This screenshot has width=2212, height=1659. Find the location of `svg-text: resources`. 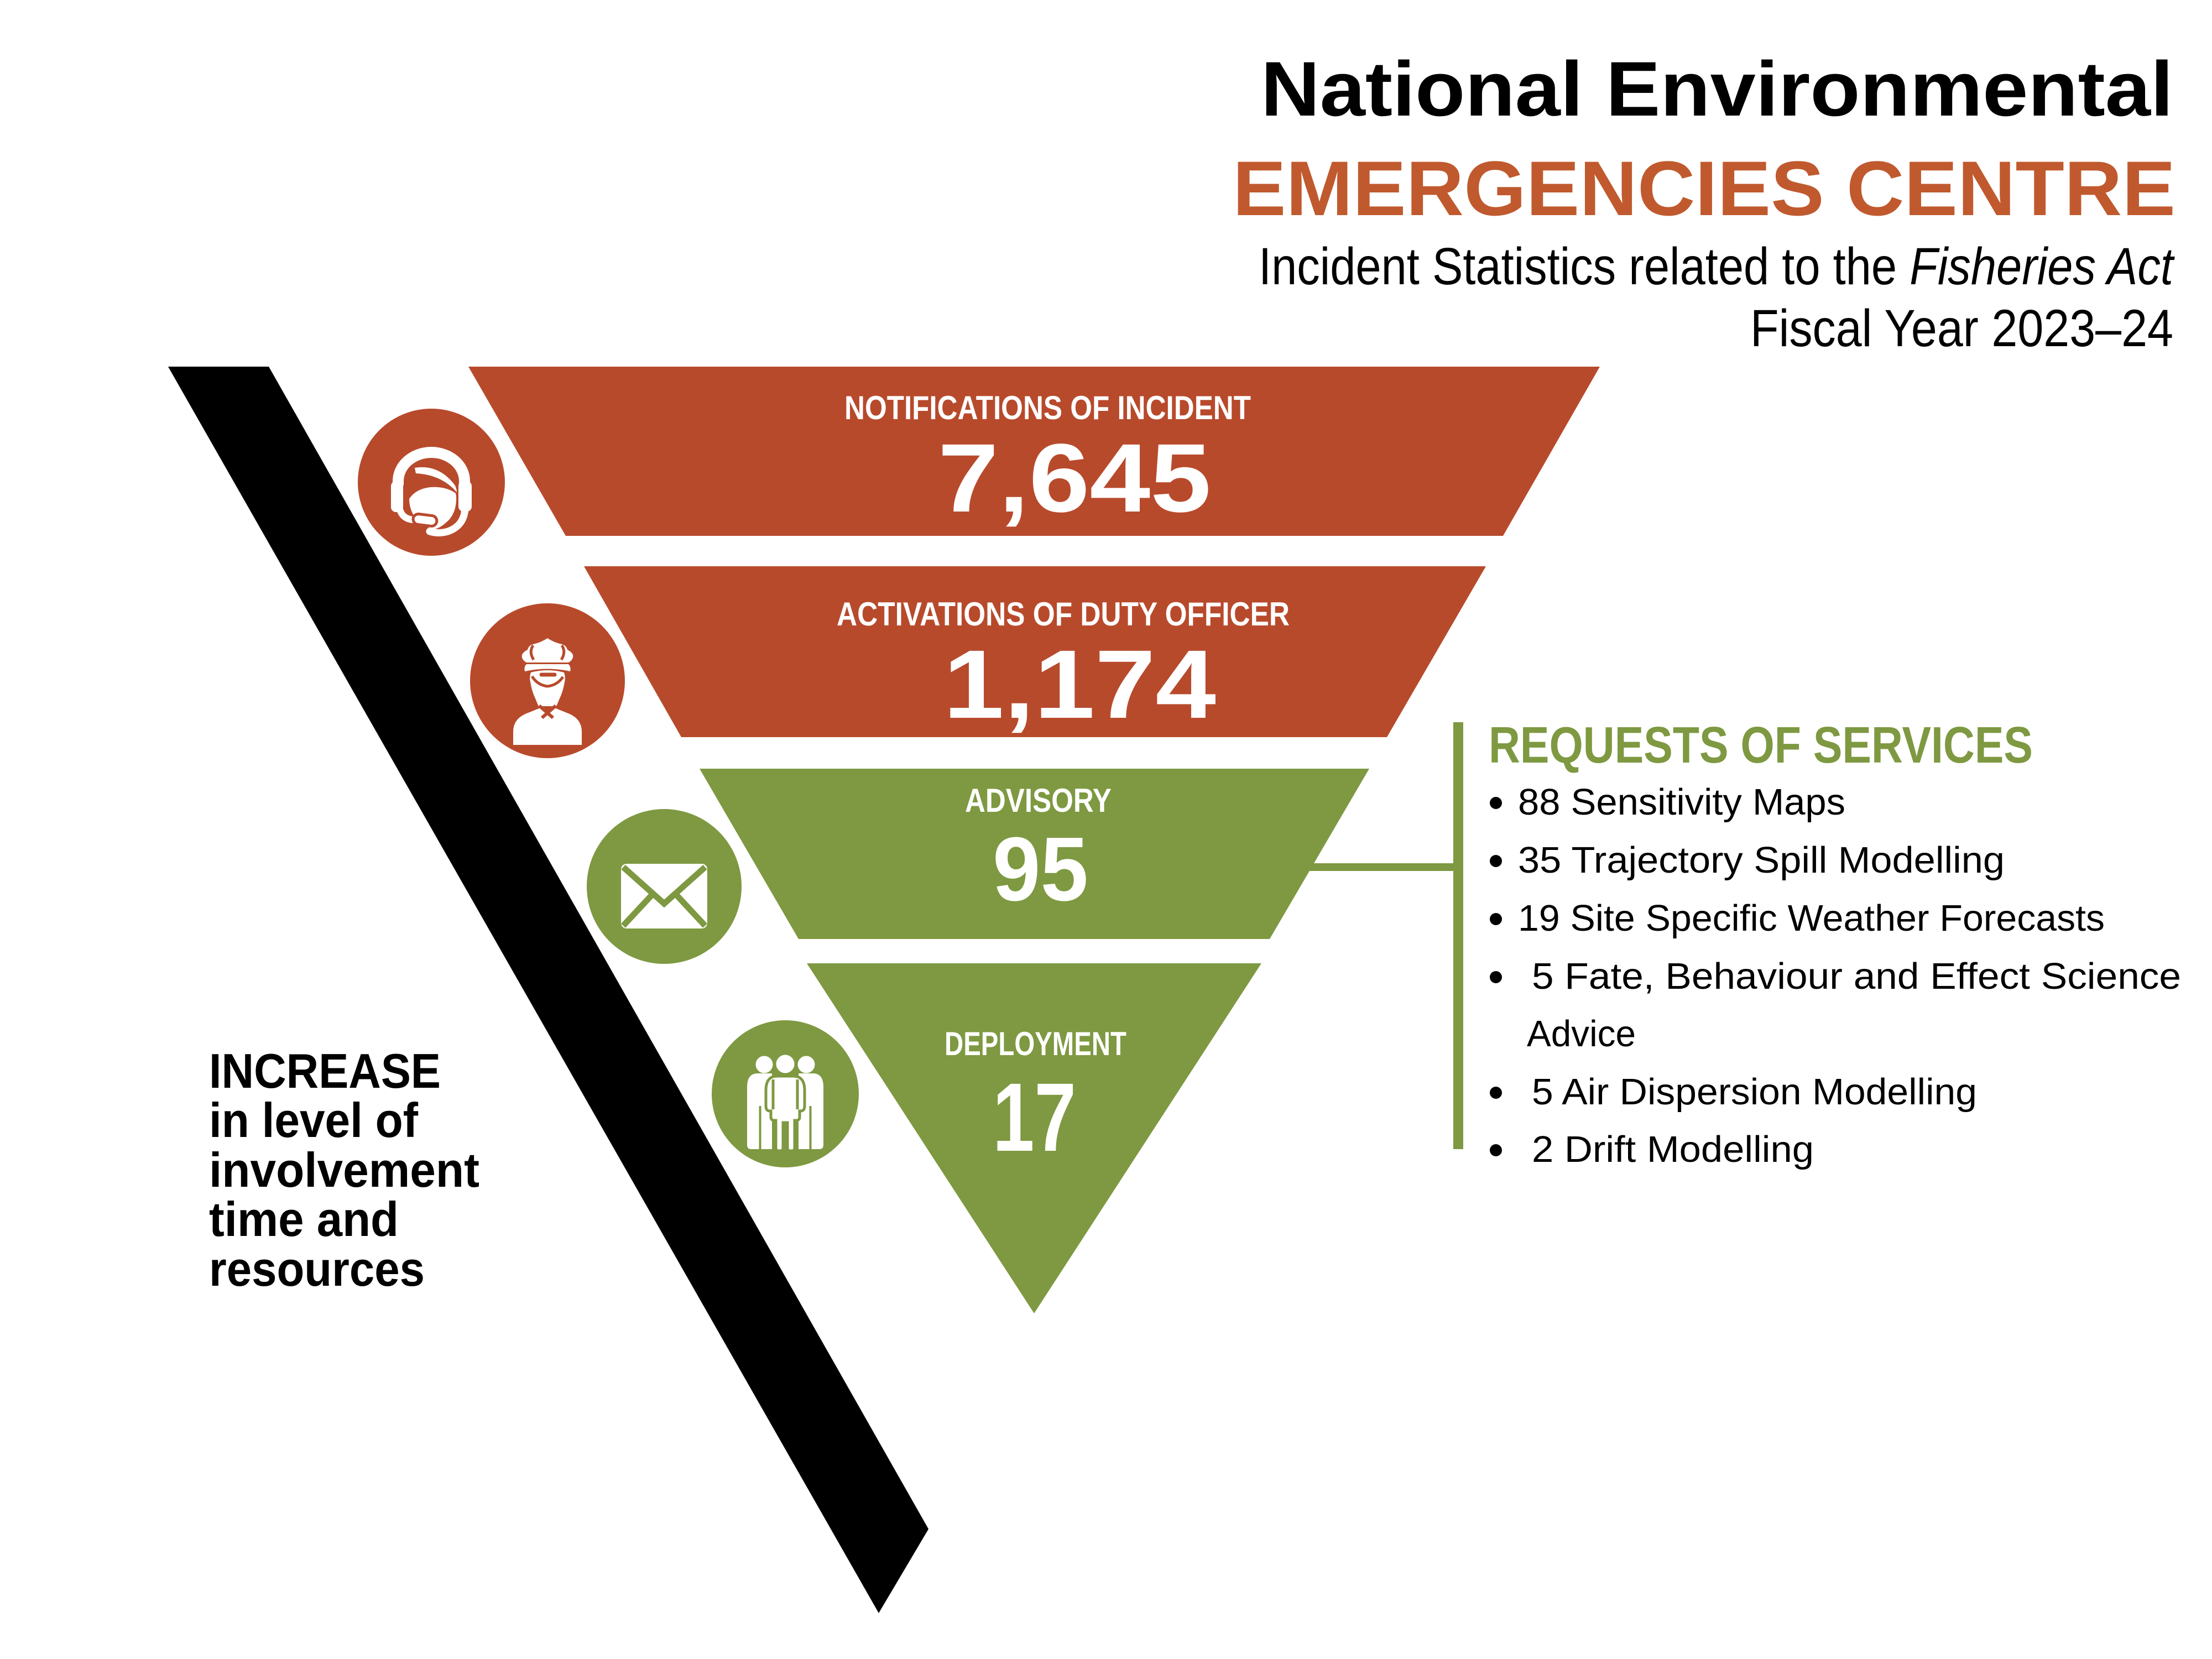

svg-text: resources is located at coordinates (317, 1269).